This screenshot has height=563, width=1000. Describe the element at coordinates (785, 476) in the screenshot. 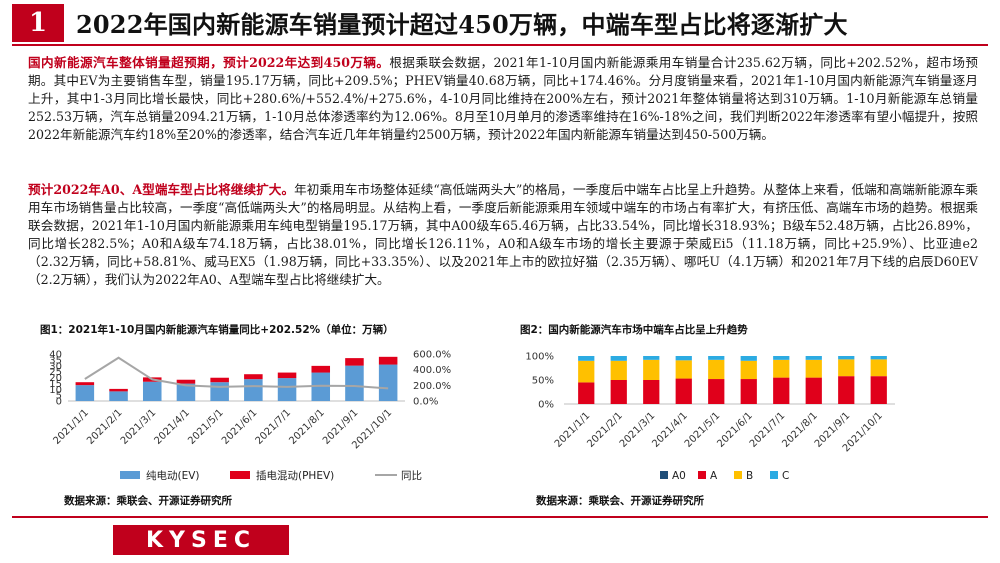

I see `legend-label: C` at that location.